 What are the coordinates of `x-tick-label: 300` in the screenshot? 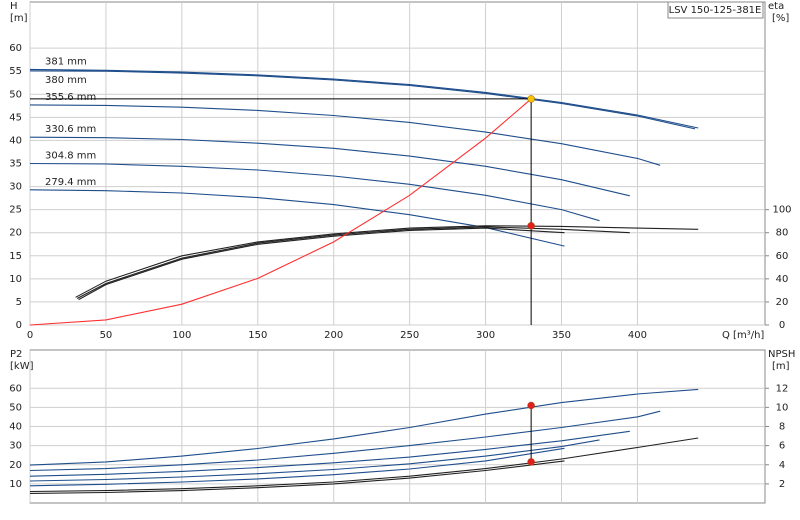 It's located at (485, 335).